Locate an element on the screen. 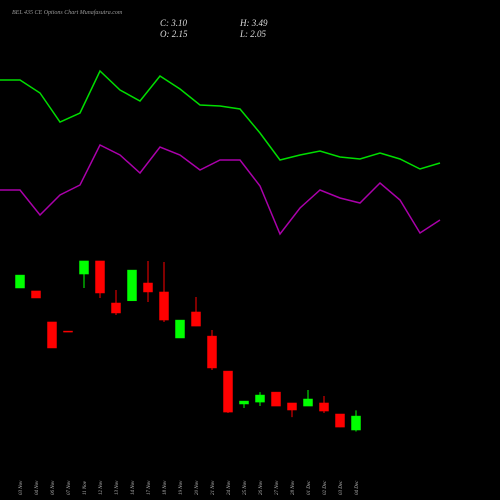  chart-title: BEL 435 CE Options Chart Munafasutra.com is located at coordinates (67, 12).